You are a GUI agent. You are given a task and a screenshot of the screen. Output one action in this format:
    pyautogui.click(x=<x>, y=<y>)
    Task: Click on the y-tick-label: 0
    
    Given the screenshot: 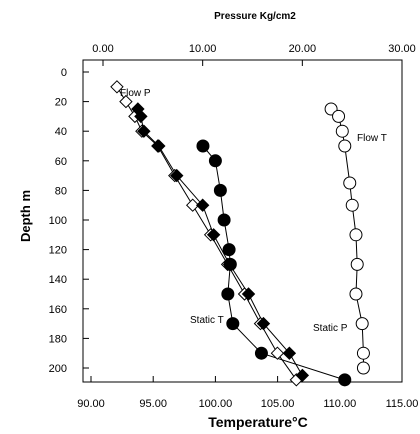 What is the action you would take?
    pyautogui.click(x=64, y=73)
    